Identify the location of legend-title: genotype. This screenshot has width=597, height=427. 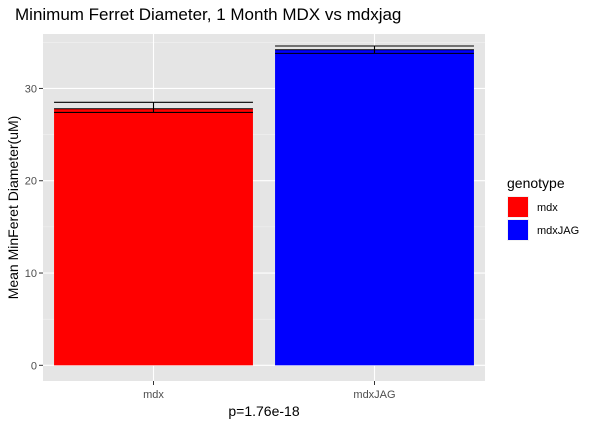
(536, 183).